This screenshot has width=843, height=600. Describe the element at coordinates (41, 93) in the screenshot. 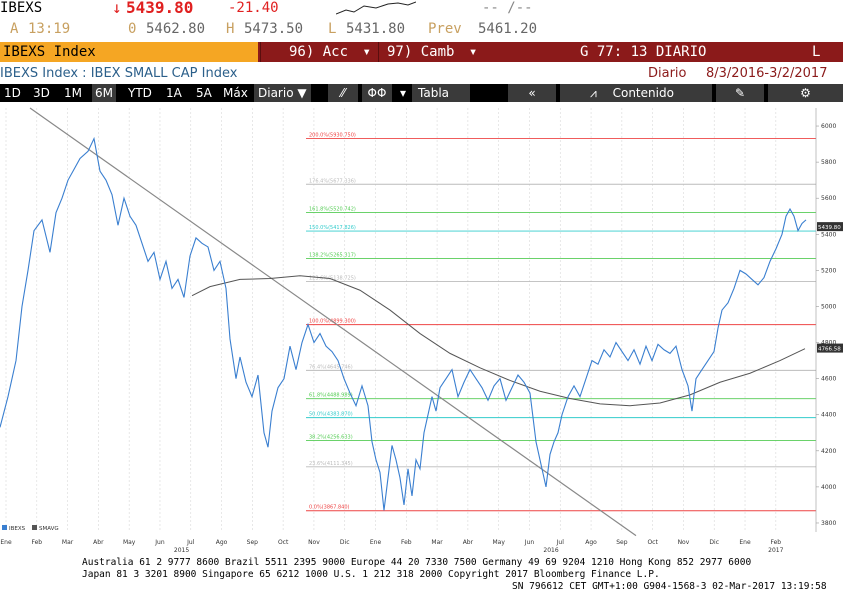

I see `range-3d: 3D` at that location.